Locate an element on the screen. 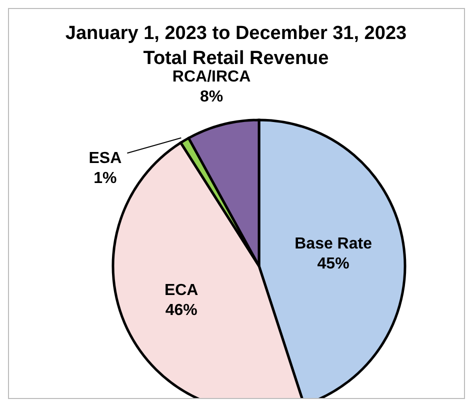 The width and height of the screenshot is (473, 407). data-label: 46% is located at coordinates (181, 311).